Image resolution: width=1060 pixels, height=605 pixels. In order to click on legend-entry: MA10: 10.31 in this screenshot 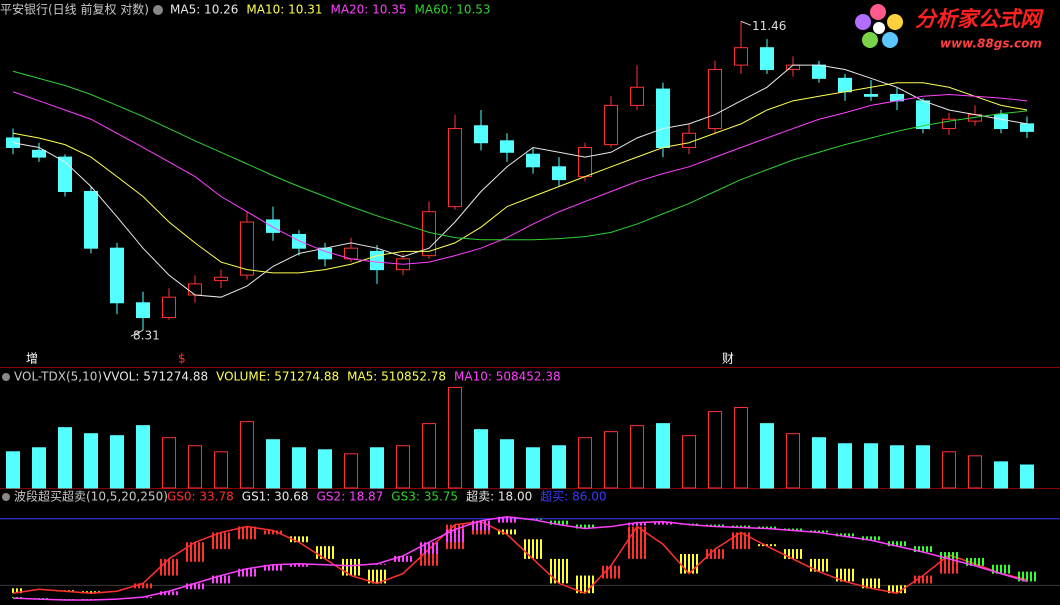, I will do `click(284, 10)`.